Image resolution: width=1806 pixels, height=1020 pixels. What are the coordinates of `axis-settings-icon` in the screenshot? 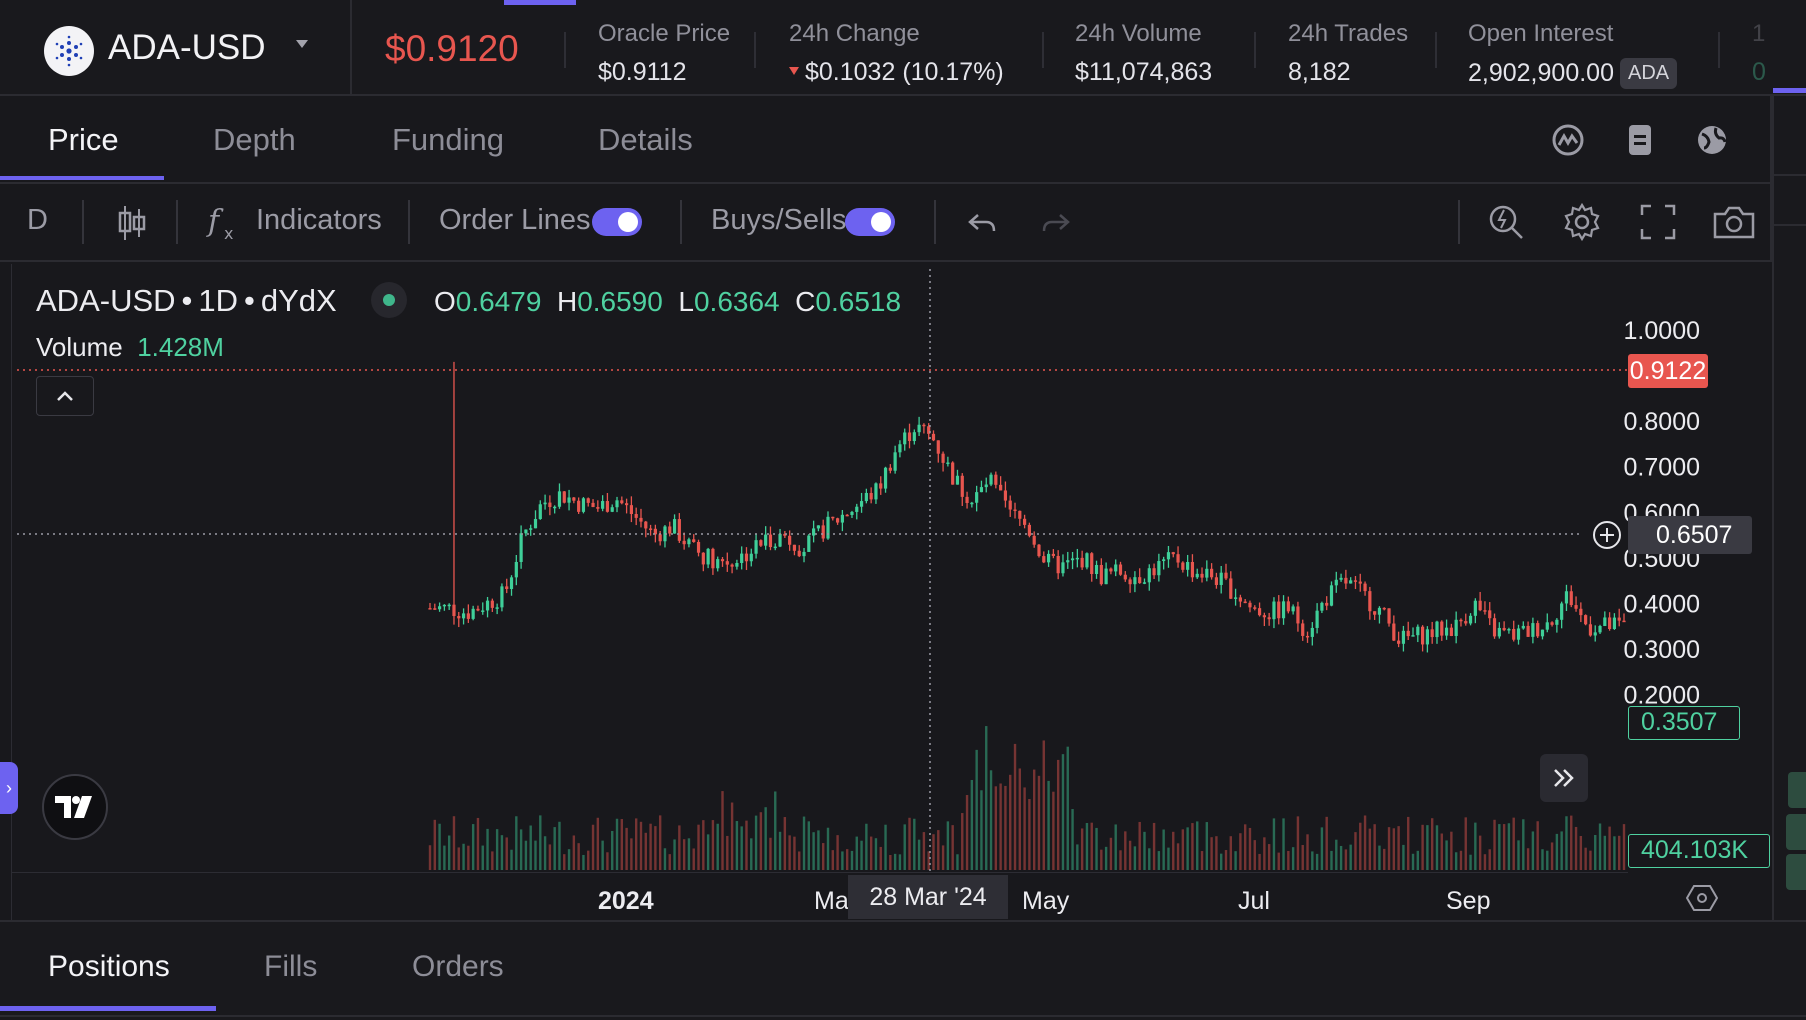 It's located at (1702, 898).